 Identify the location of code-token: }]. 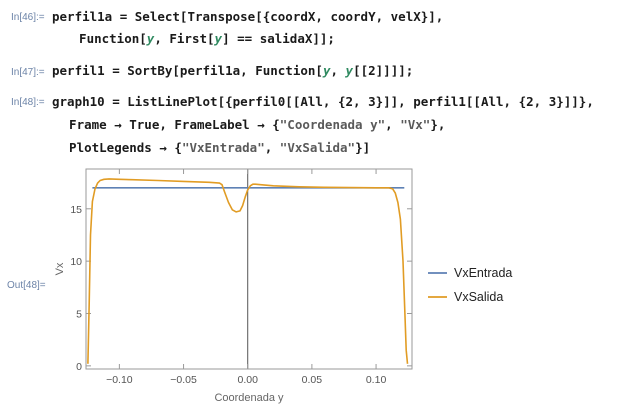
(363, 147).